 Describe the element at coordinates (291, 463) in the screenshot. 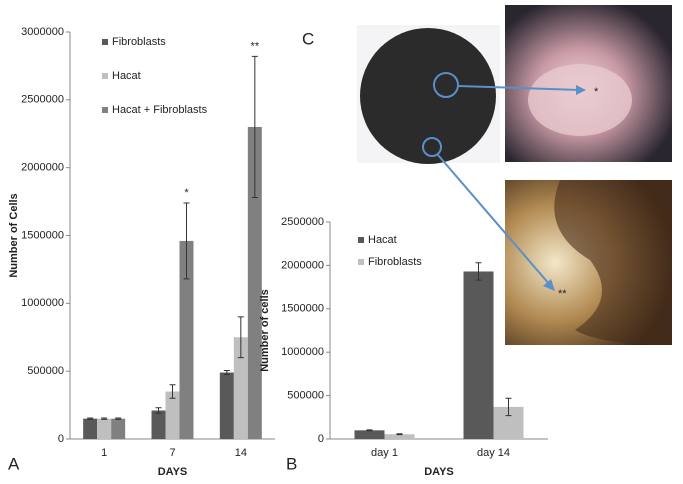

I see `panel-label: B` at that location.